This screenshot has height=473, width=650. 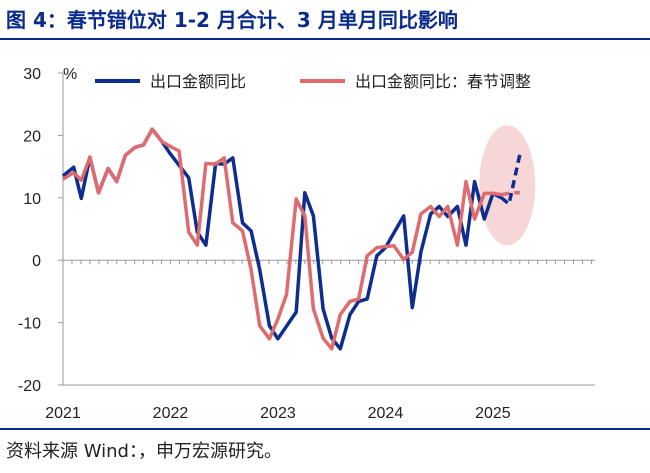 I want to click on title-divider, so click(x=325, y=39).